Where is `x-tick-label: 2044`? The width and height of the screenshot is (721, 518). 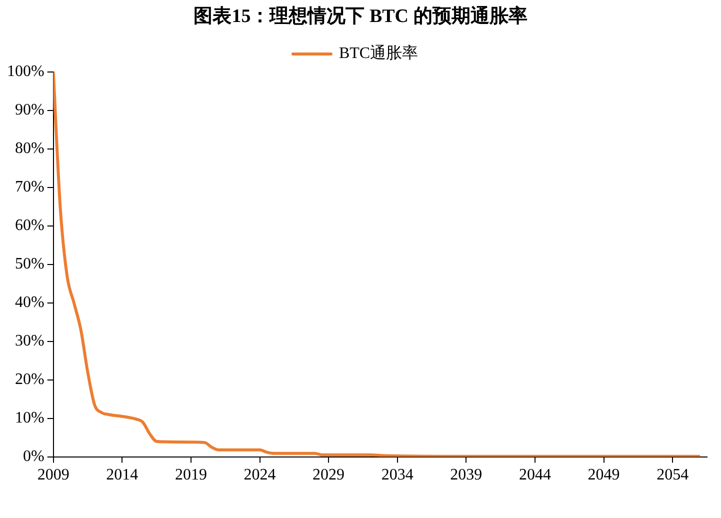 x-tick-label: 2044 is located at coordinates (534, 475).